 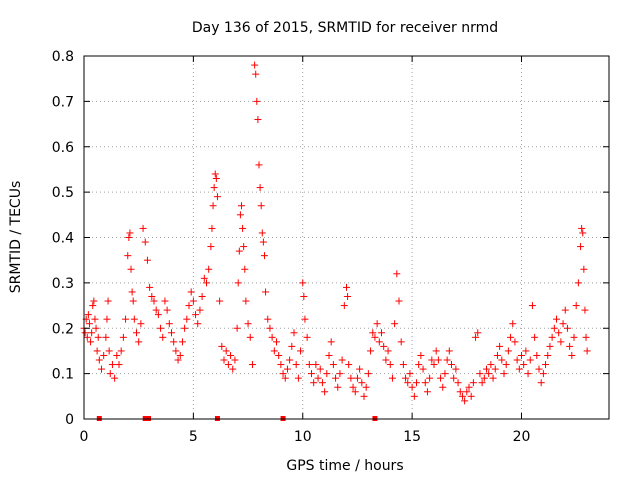 What do you see at coordinates (63, 239) in the screenshot?
I see `y-tick-label: 0.4` at bounding box center [63, 239].